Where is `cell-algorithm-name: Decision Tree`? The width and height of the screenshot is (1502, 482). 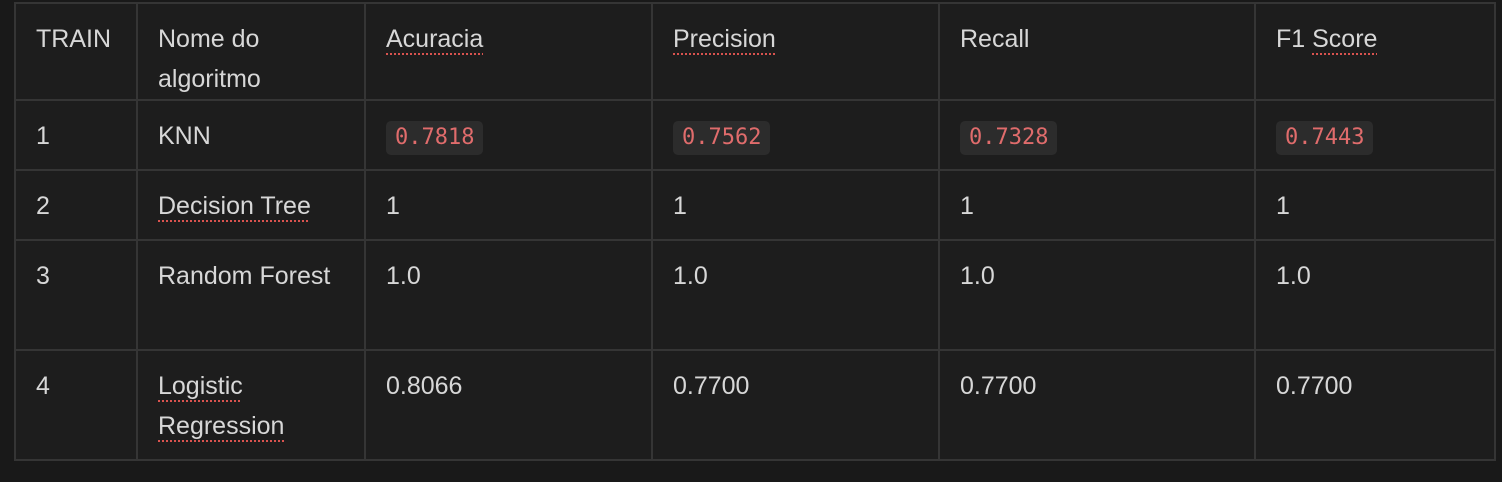
cell-algorithm-name: Decision Tree is located at coordinates (251, 205).